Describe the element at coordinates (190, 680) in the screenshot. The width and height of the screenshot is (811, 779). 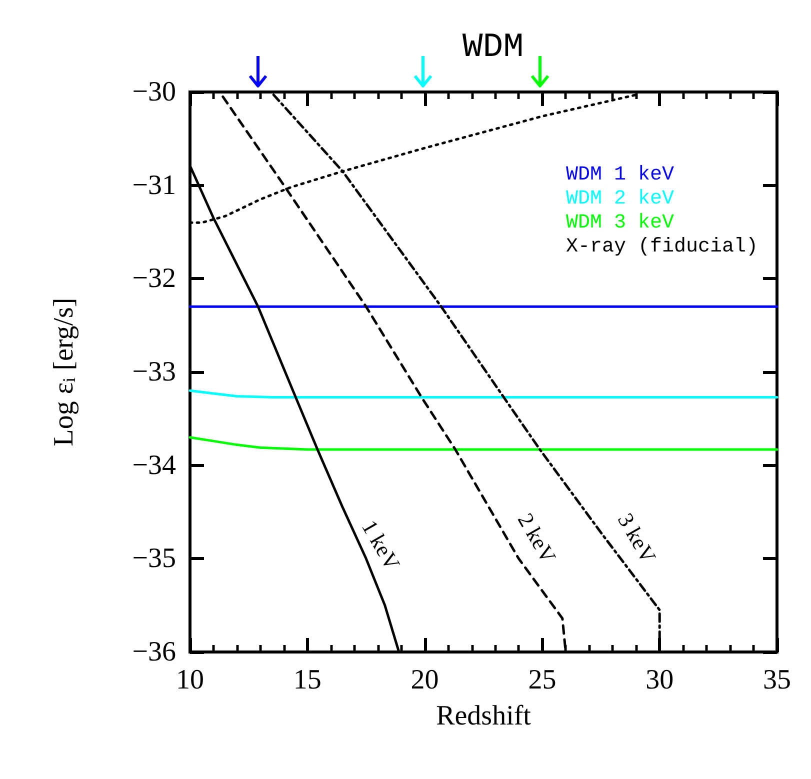
I see `x-tick-label: 10` at that location.